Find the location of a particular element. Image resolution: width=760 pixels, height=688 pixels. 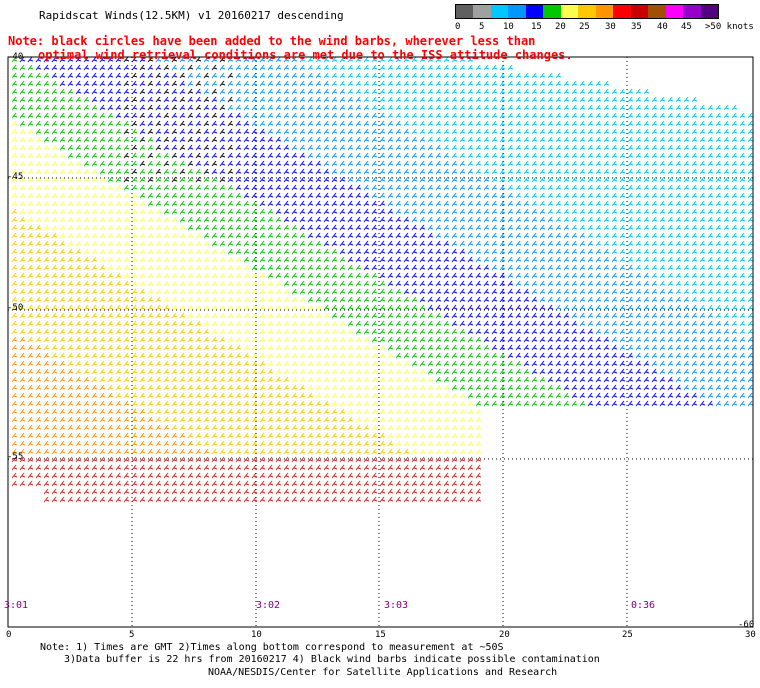

legend-label-0: 0 is located at coordinates (458, 27).